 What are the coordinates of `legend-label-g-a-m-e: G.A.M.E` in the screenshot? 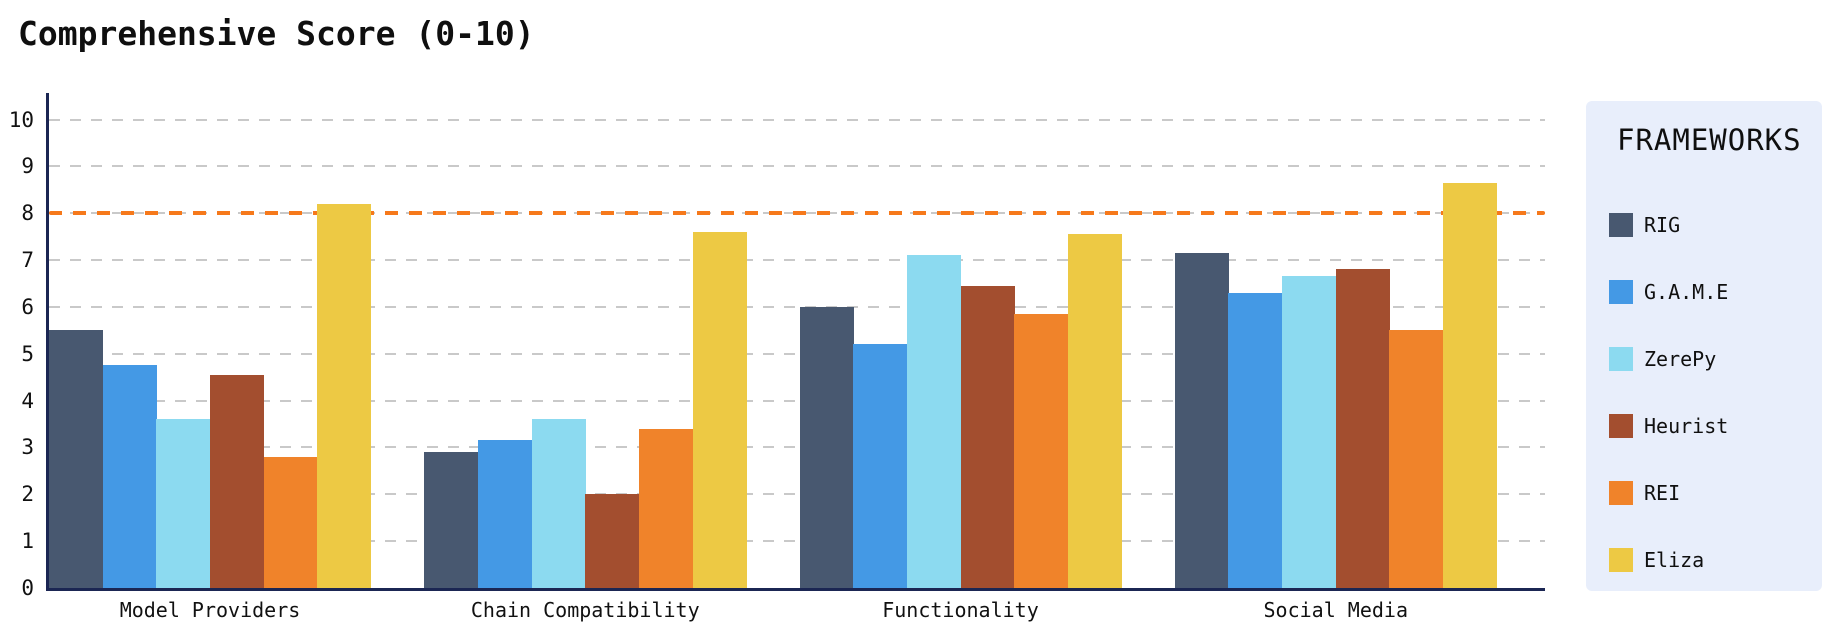 It's located at (1686, 292).